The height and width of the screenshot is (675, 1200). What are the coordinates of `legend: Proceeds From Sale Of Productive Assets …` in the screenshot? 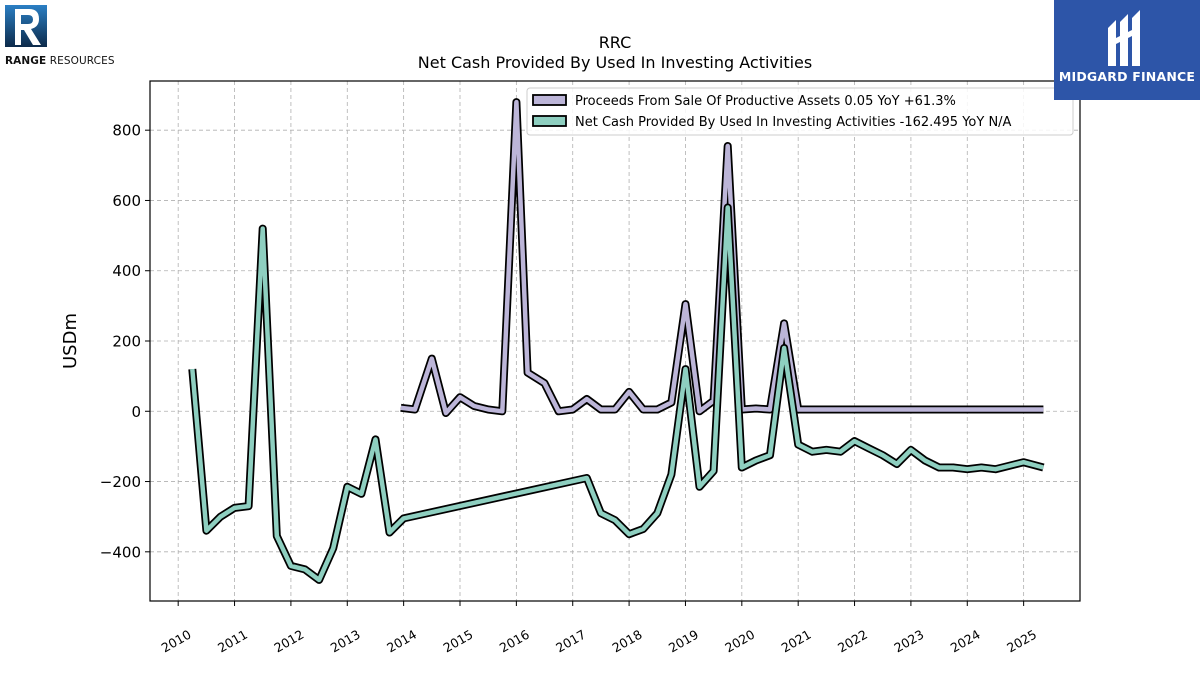 It's located at (800, 111).